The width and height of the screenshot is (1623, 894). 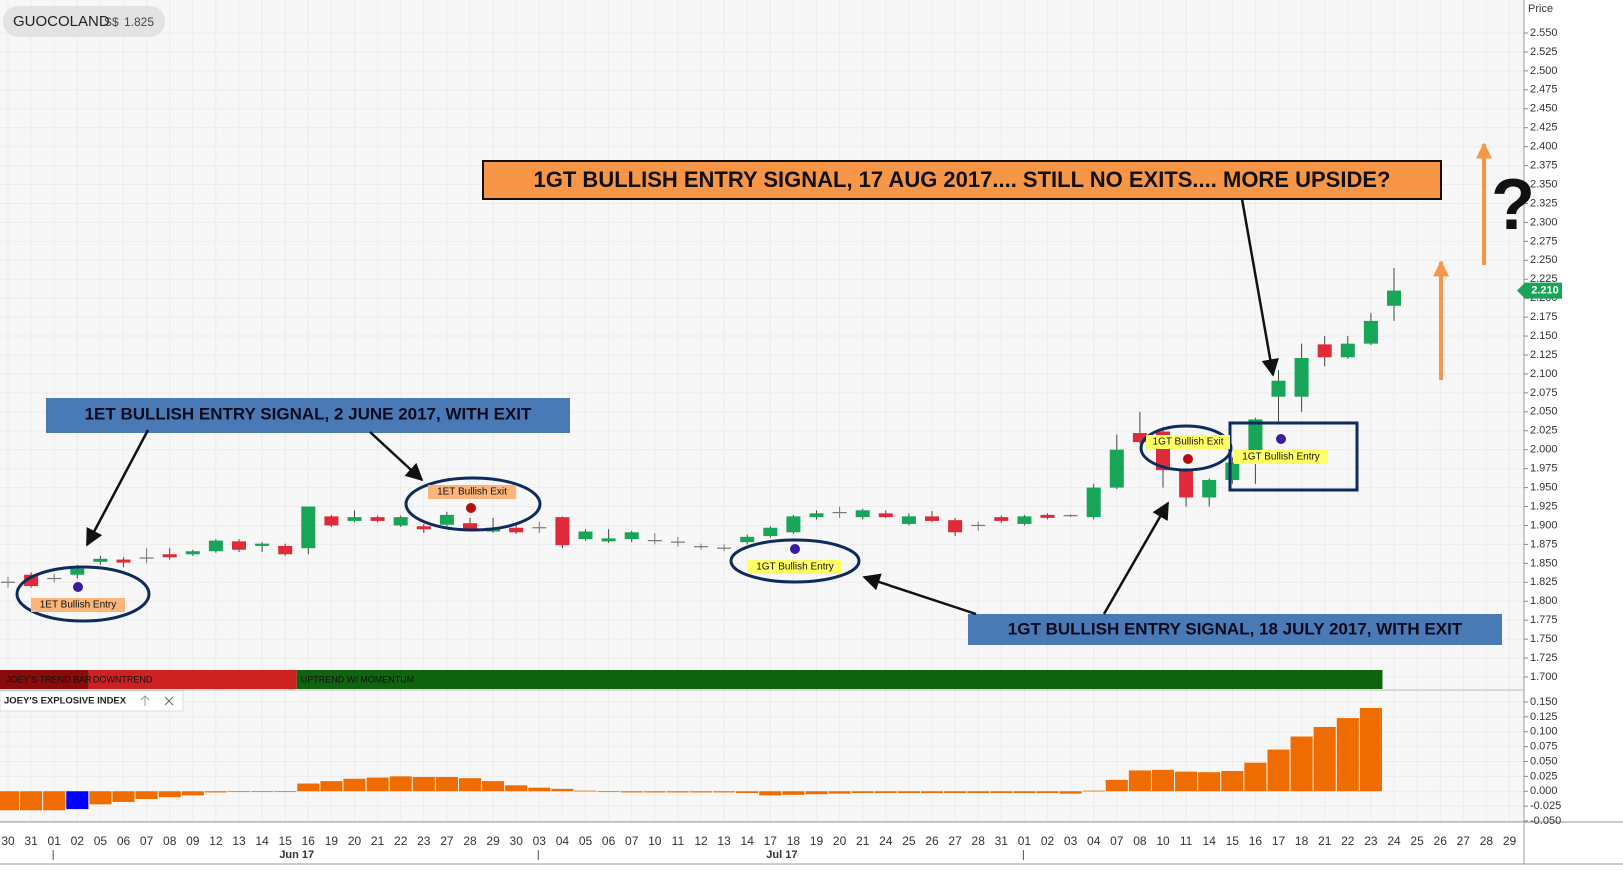 What do you see at coordinates (1544, 791) in the screenshot?
I see `y-tick-label: 0.000` at bounding box center [1544, 791].